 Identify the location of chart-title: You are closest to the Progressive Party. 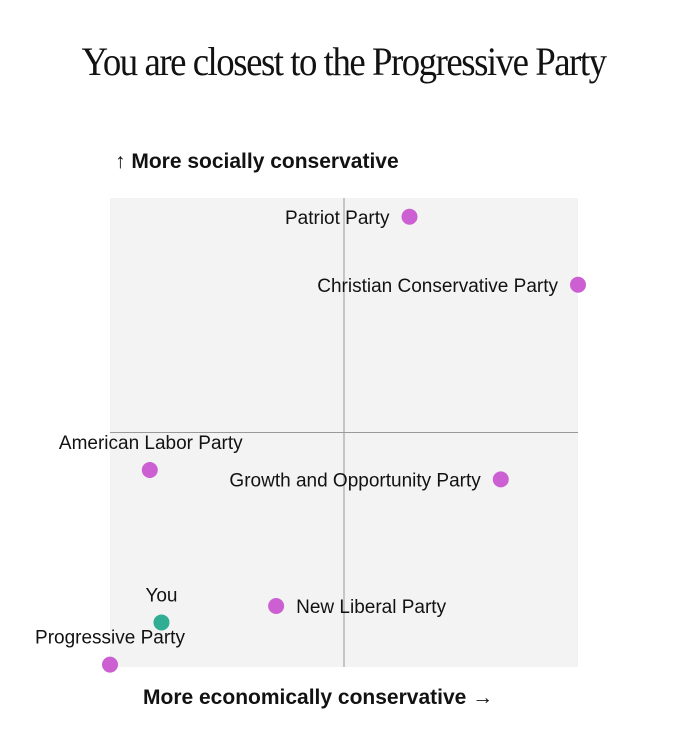
(344, 61).